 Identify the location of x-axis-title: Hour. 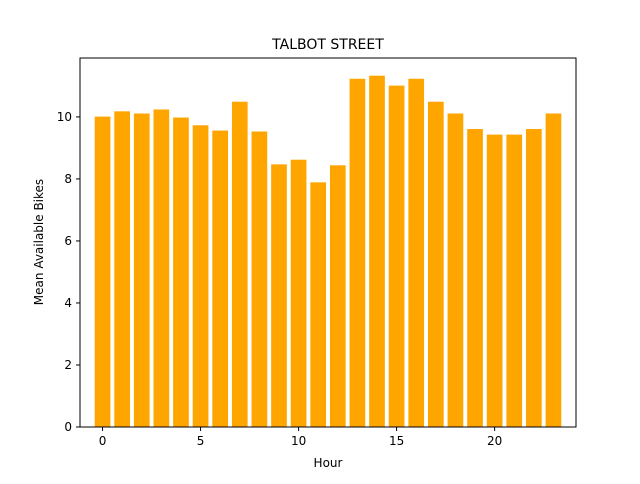
(328, 463).